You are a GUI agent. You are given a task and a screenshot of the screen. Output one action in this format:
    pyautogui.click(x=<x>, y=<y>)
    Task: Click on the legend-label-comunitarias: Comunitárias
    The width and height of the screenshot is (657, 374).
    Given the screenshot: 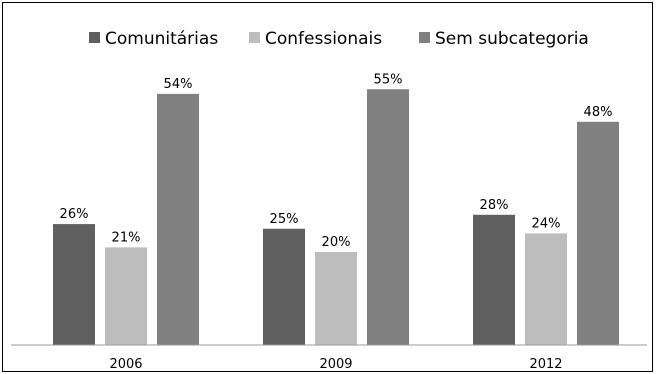 What is the action you would take?
    pyautogui.click(x=161, y=39)
    